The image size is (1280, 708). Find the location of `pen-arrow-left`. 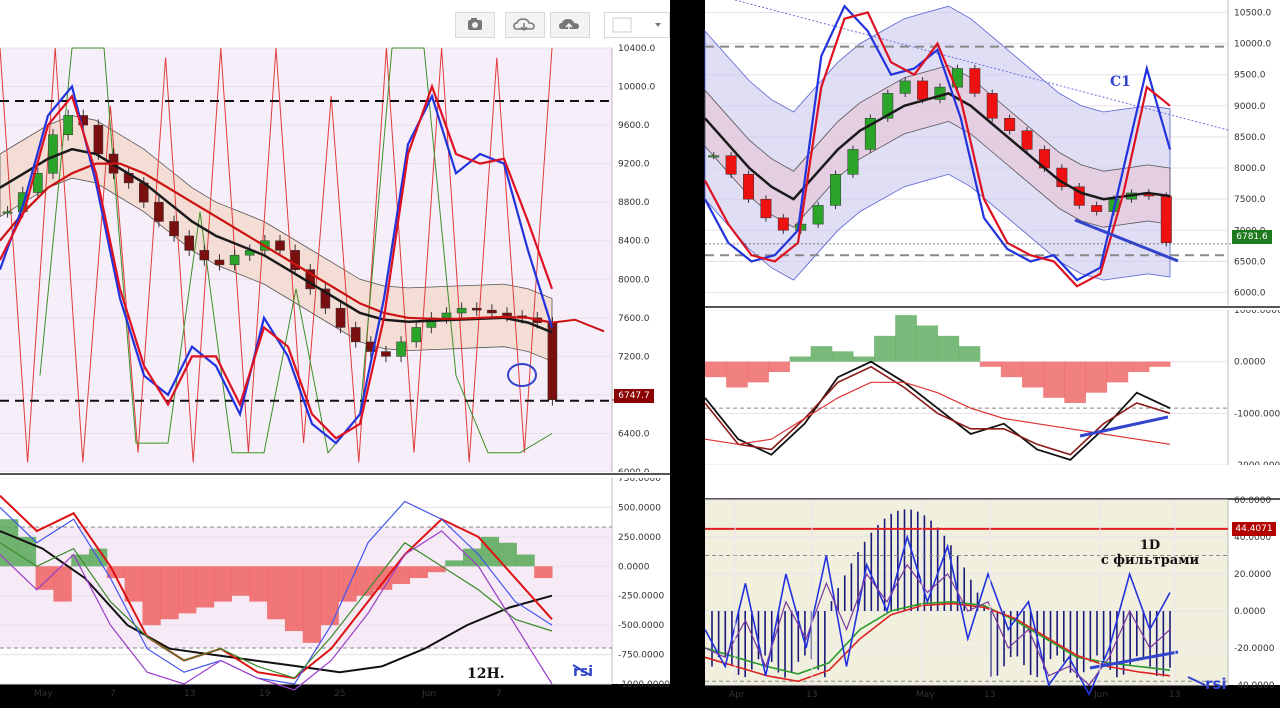

pen-arrow-left is located at coordinates (581, 670).